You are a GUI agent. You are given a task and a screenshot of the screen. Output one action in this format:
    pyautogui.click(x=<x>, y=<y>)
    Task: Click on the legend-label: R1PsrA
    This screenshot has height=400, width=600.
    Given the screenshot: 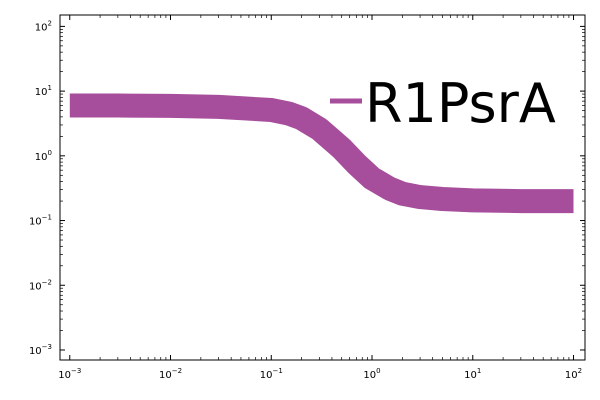 What is the action you would take?
    pyautogui.click(x=460, y=103)
    